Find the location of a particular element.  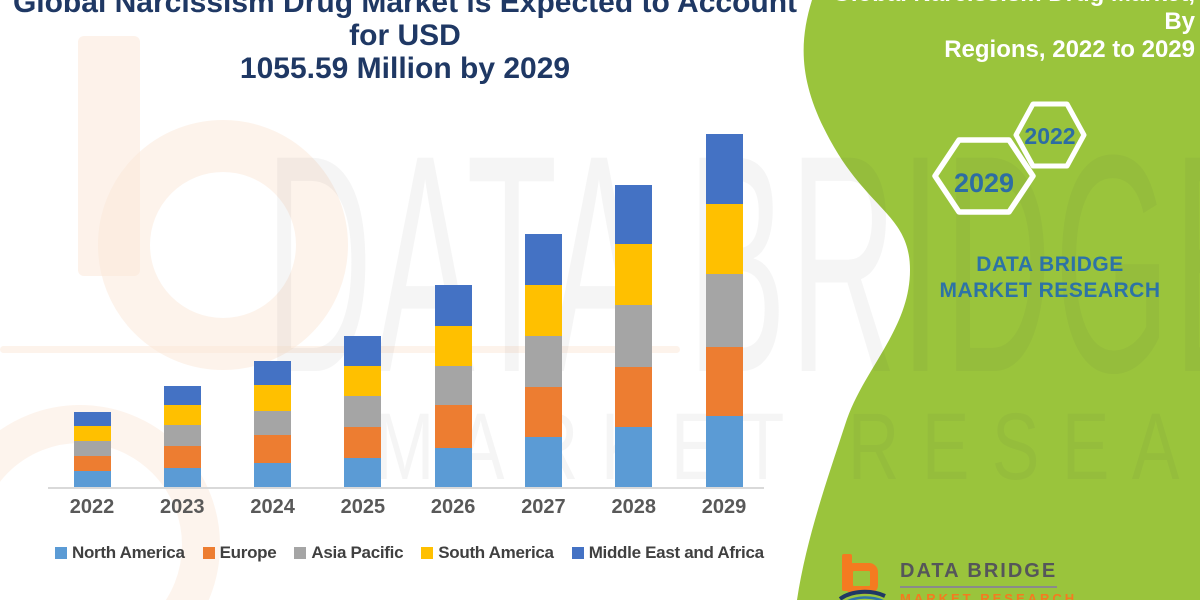

legend-item: North America is located at coordinates (120, 553).